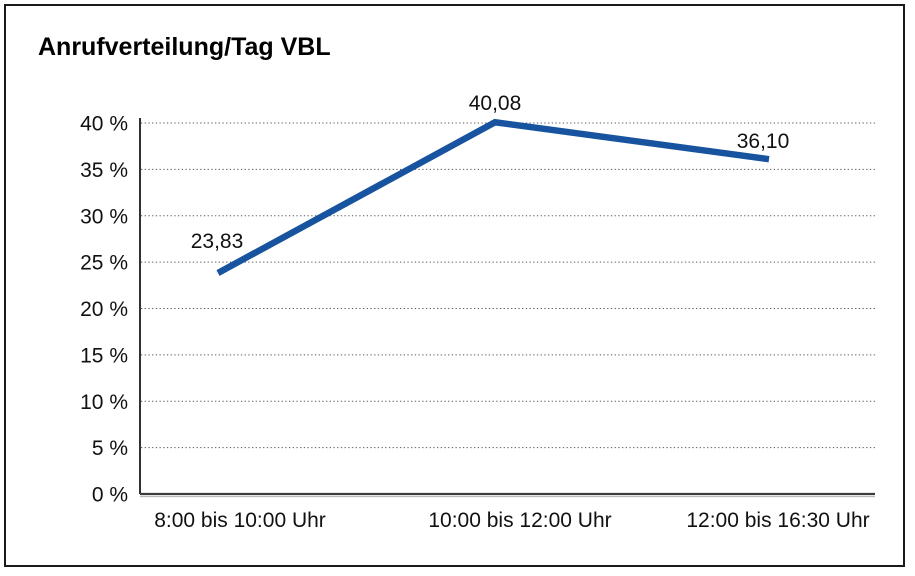  I want to click on y-axis-tick-label: 0 %, so click(110, 495).